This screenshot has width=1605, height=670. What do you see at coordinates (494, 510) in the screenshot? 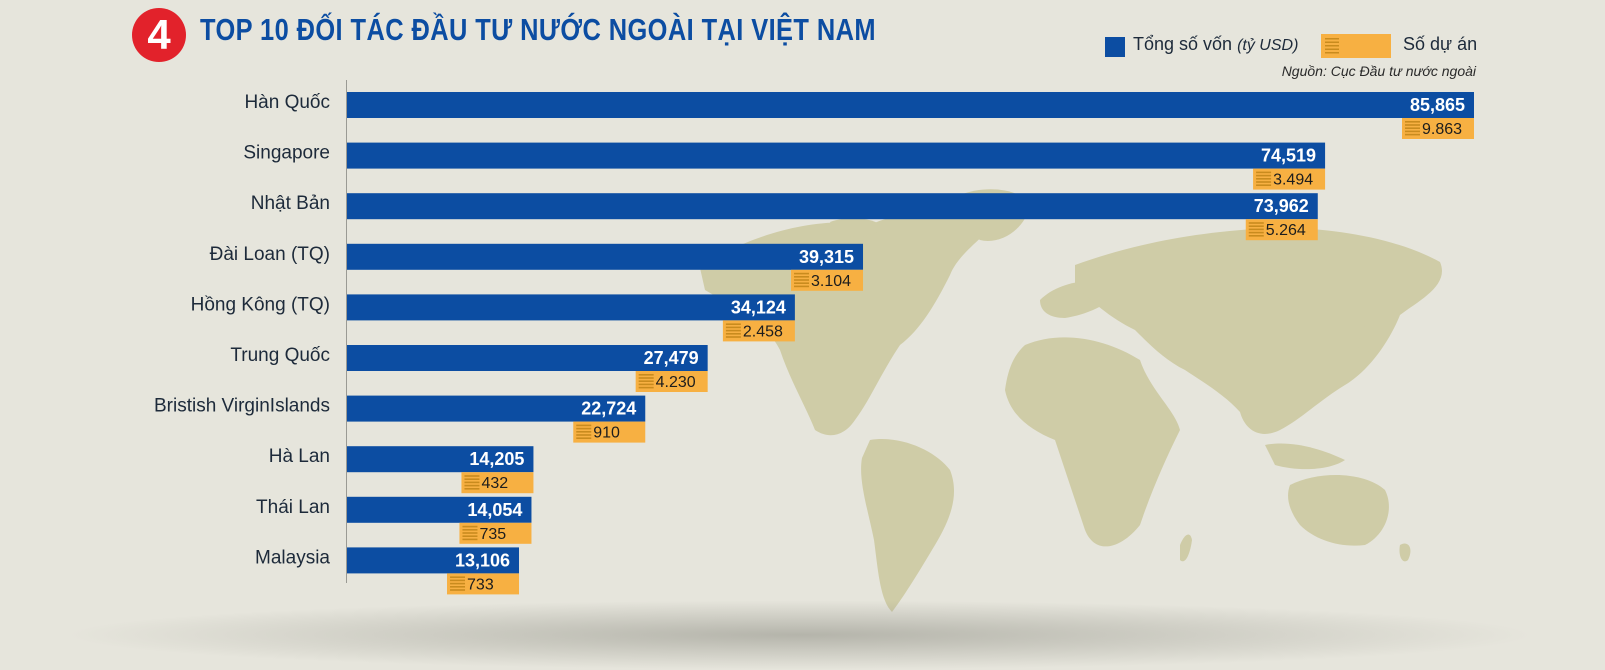
I see `capital-value-label: 14,054` at bounding box center [494, 510].